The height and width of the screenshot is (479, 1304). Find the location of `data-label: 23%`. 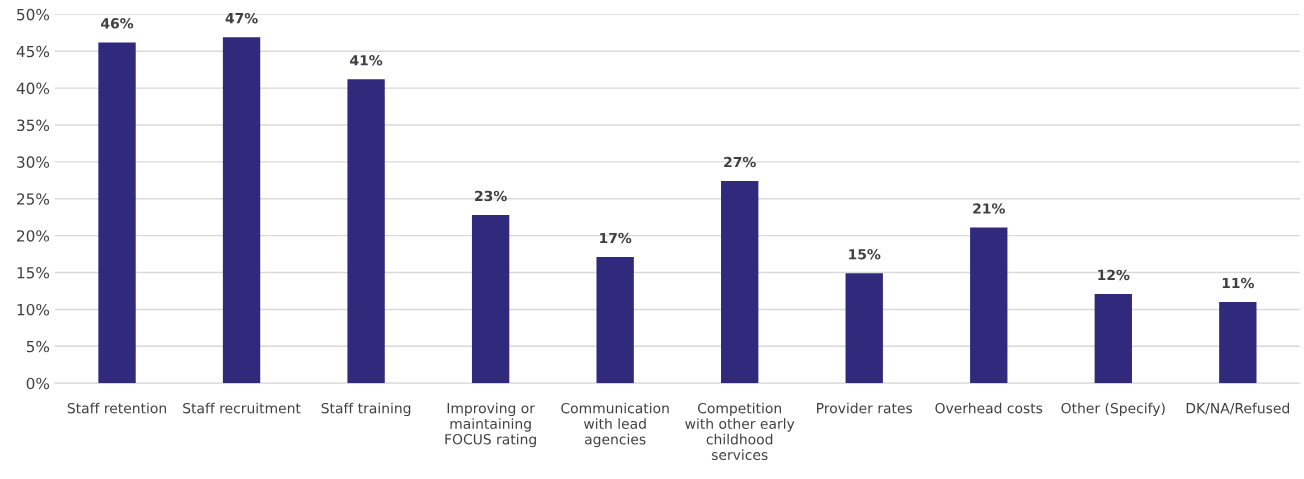

data-label: 23% is located at coordinates (491, 196).